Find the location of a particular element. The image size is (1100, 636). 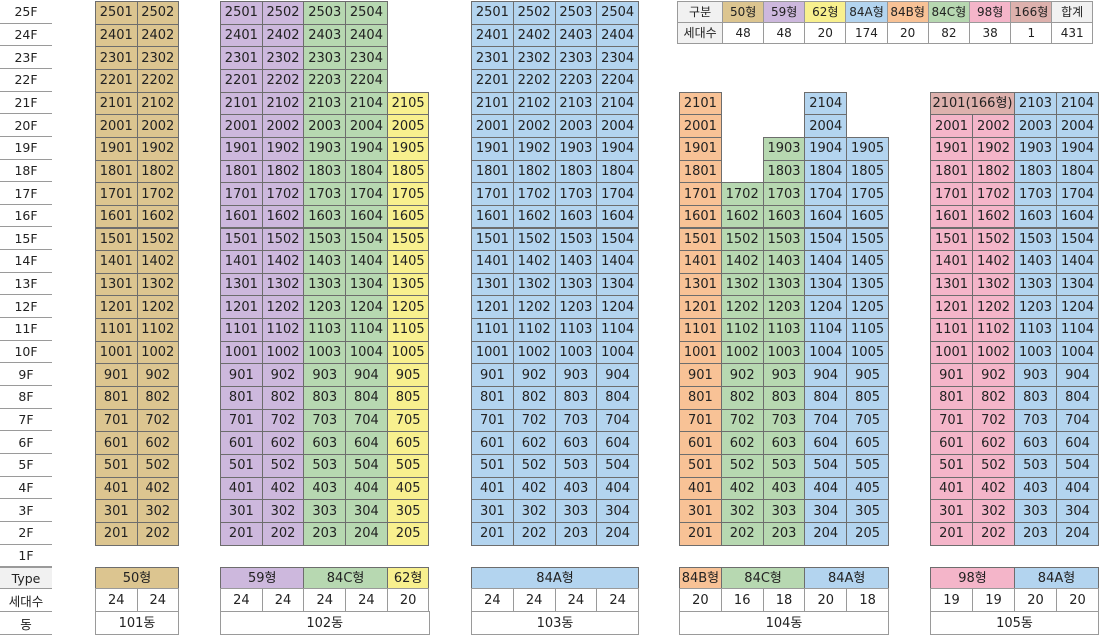

unit-cell: 2404 is located at coordinates (366, 35).